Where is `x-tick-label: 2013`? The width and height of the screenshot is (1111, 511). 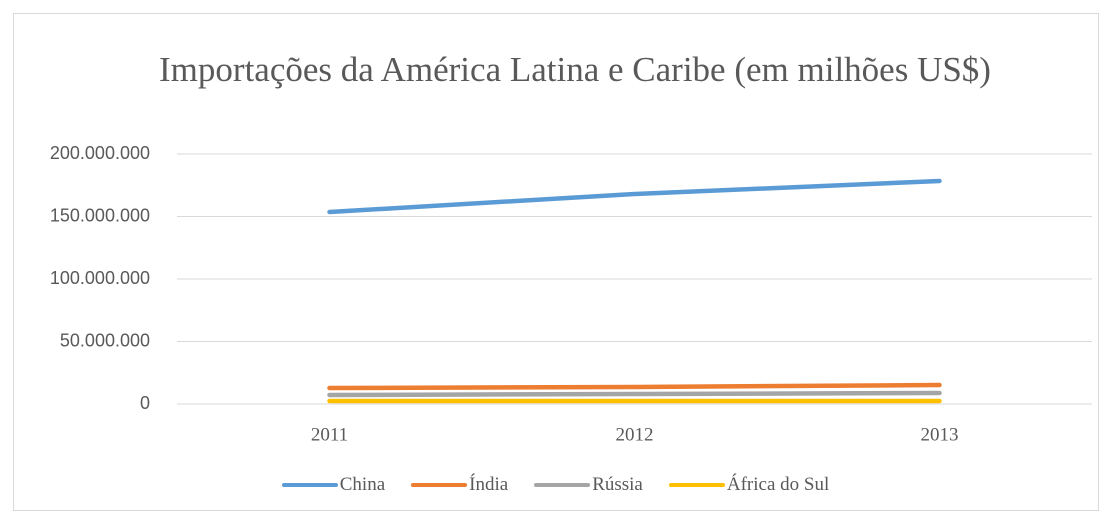
x-tick-label: 2013 is located at coordinates (940, 434).